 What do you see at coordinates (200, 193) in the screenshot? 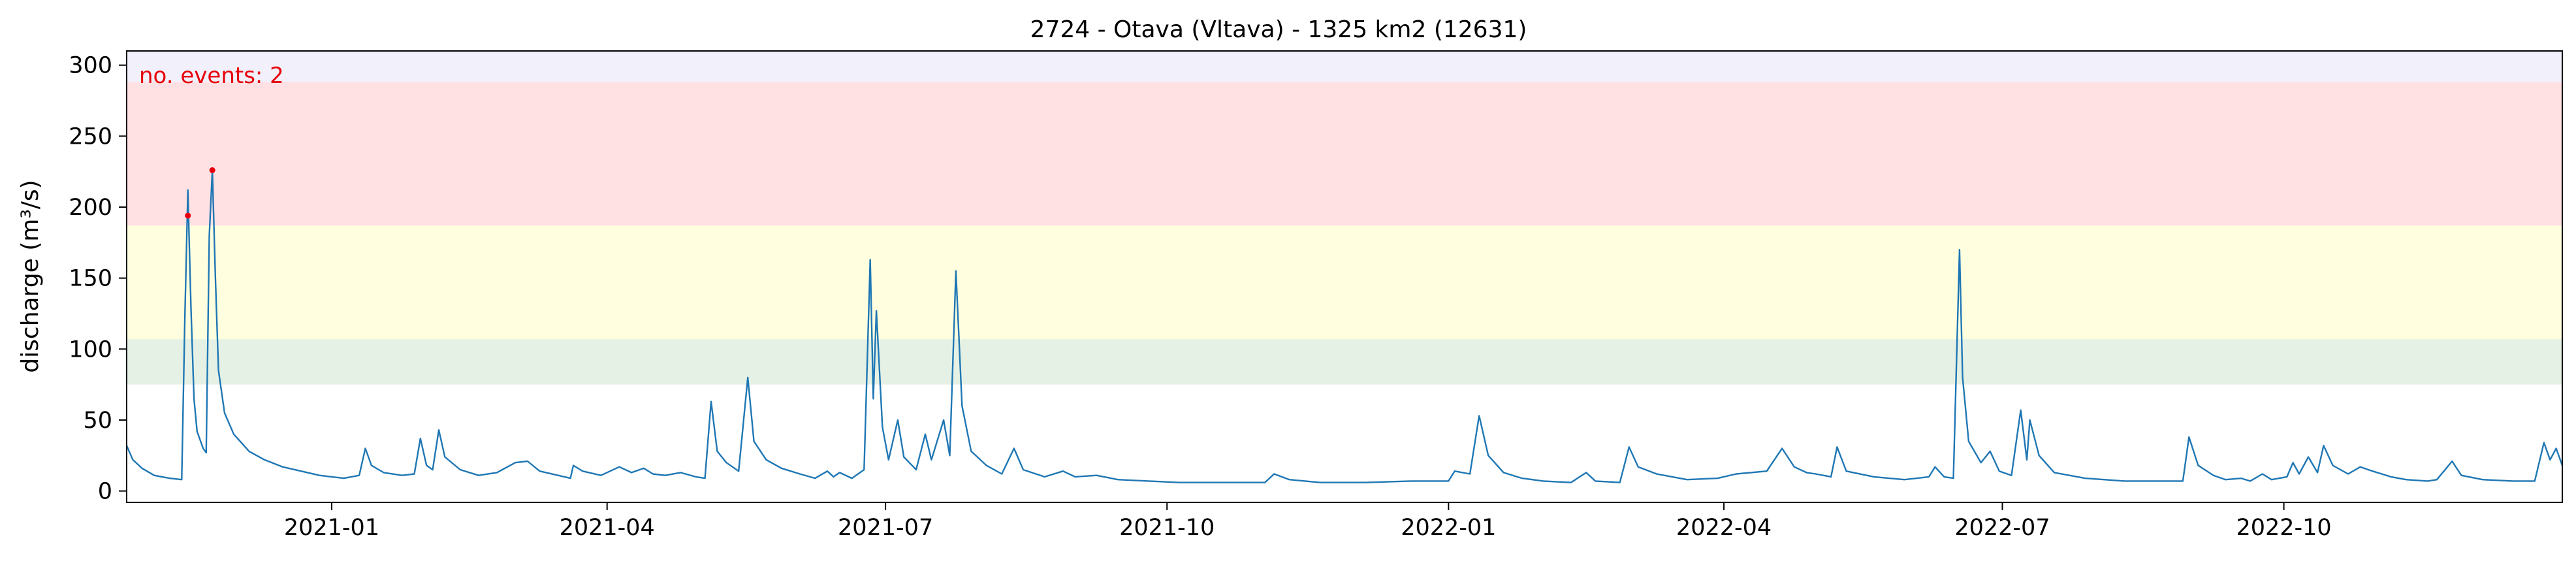
I see `event-markers` at bounding box center [200, 193].